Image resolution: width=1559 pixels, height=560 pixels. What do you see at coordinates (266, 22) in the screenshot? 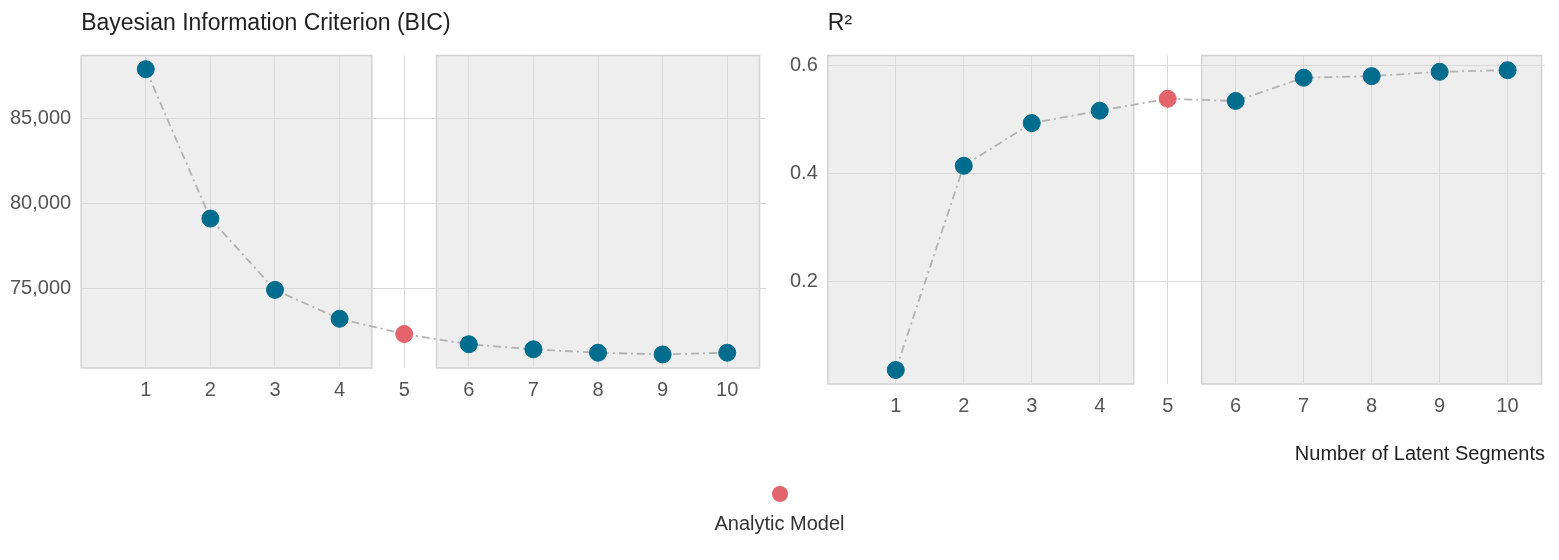
I see `chart-title: Bayesian Information Criterion (BIC)` at bounding box center [266, 22].